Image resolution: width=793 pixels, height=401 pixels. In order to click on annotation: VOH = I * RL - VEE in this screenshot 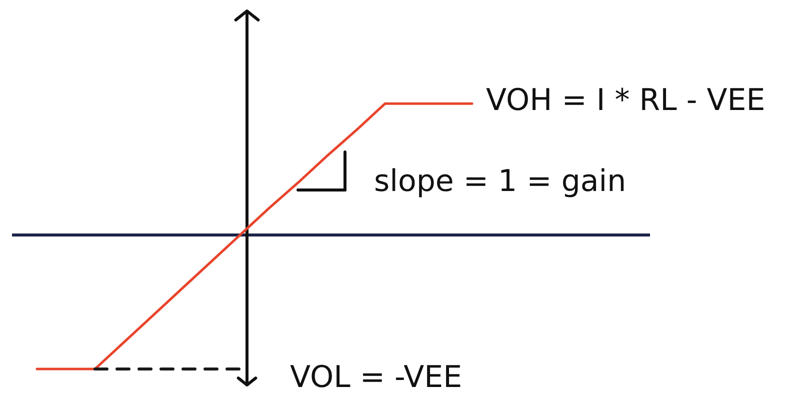, I will do `click(626, 100)`.